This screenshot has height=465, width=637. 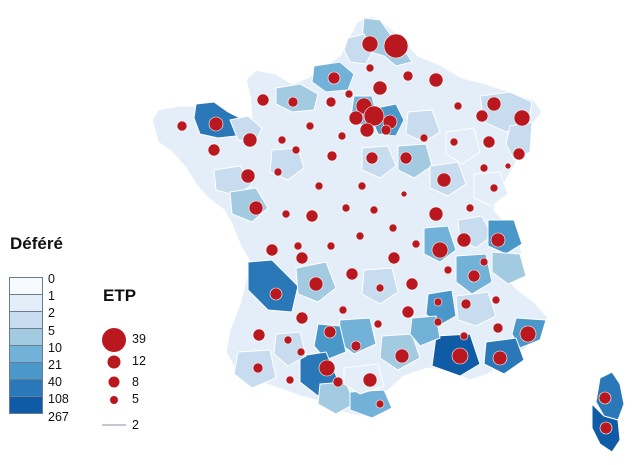 I want to click on legend-fill-labels: 0 1 2 5 10 21 40 108 267, so click(x=58, y=348).